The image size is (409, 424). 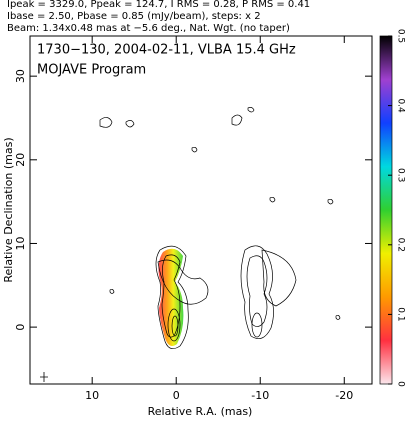 I want to click on colorbar-tick-label: 0.5, so click(x=401, y=36).